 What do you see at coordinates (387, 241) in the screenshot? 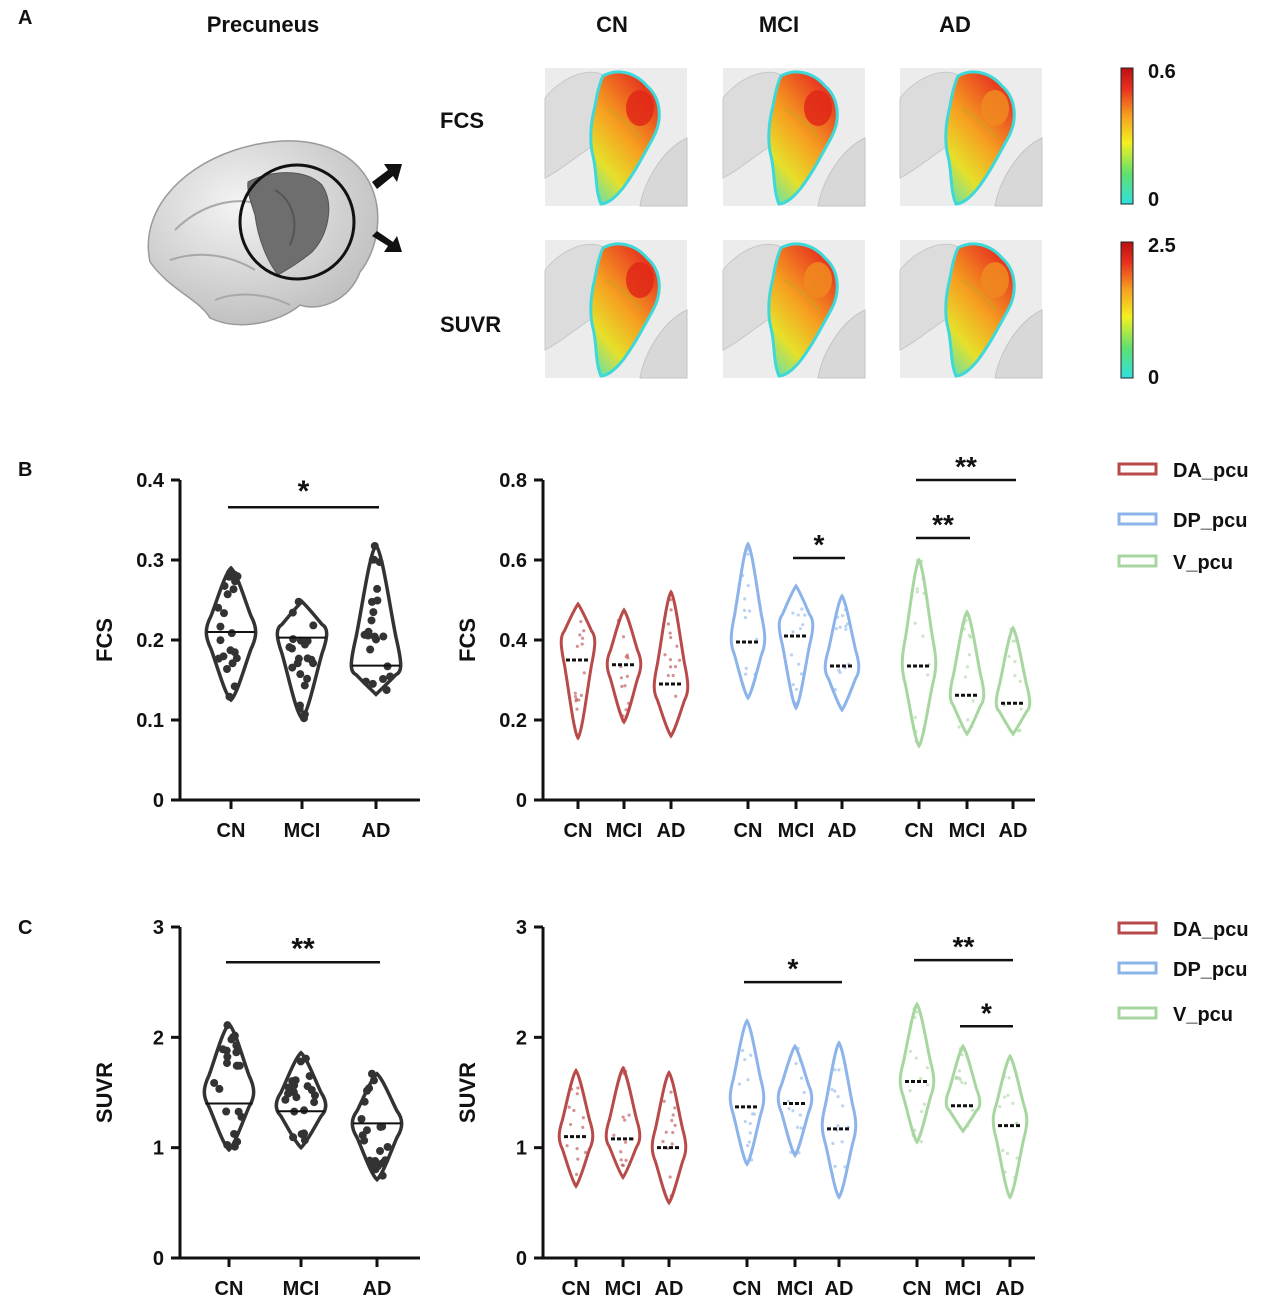
I see `arrow-icon` at bounding box center [387, 241].